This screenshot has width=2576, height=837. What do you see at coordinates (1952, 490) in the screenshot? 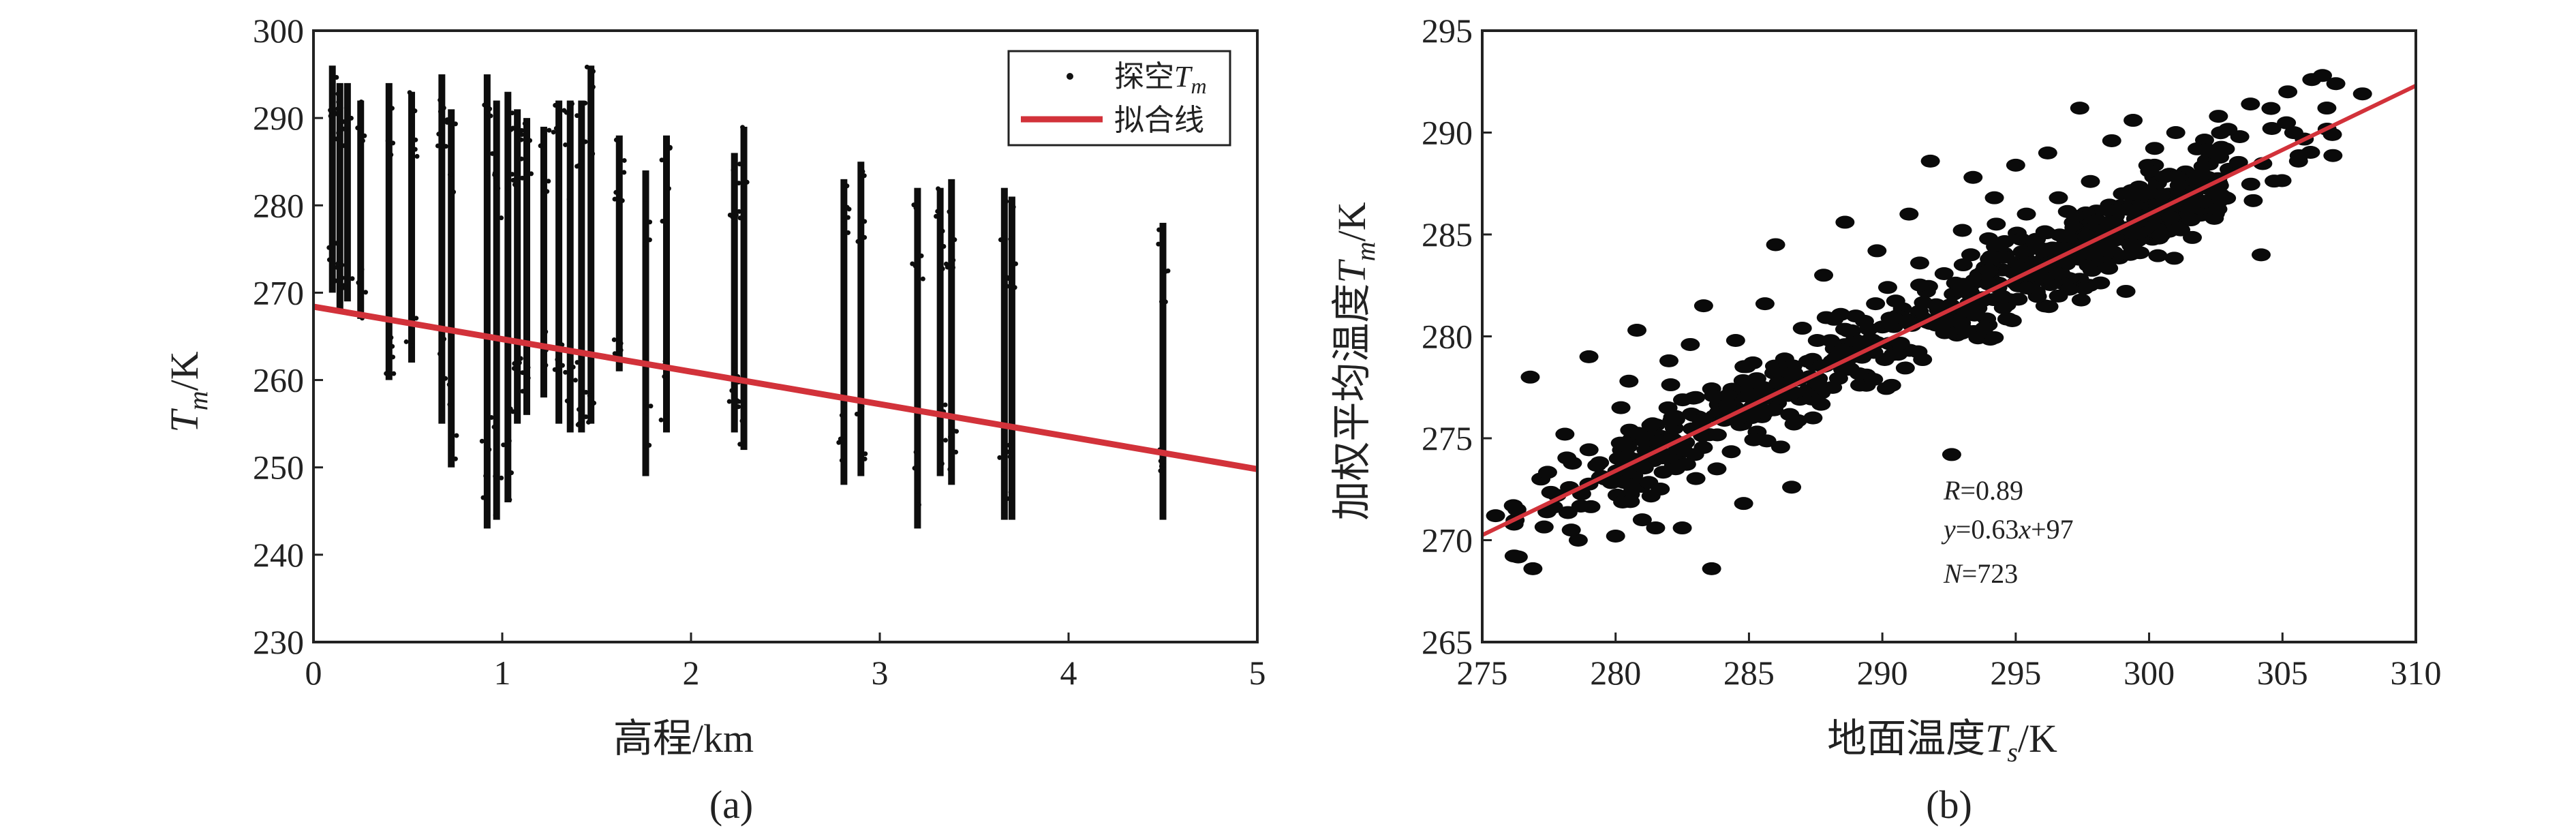
I see `b-annot-r-var: R` at bounding box center [1952, 490].